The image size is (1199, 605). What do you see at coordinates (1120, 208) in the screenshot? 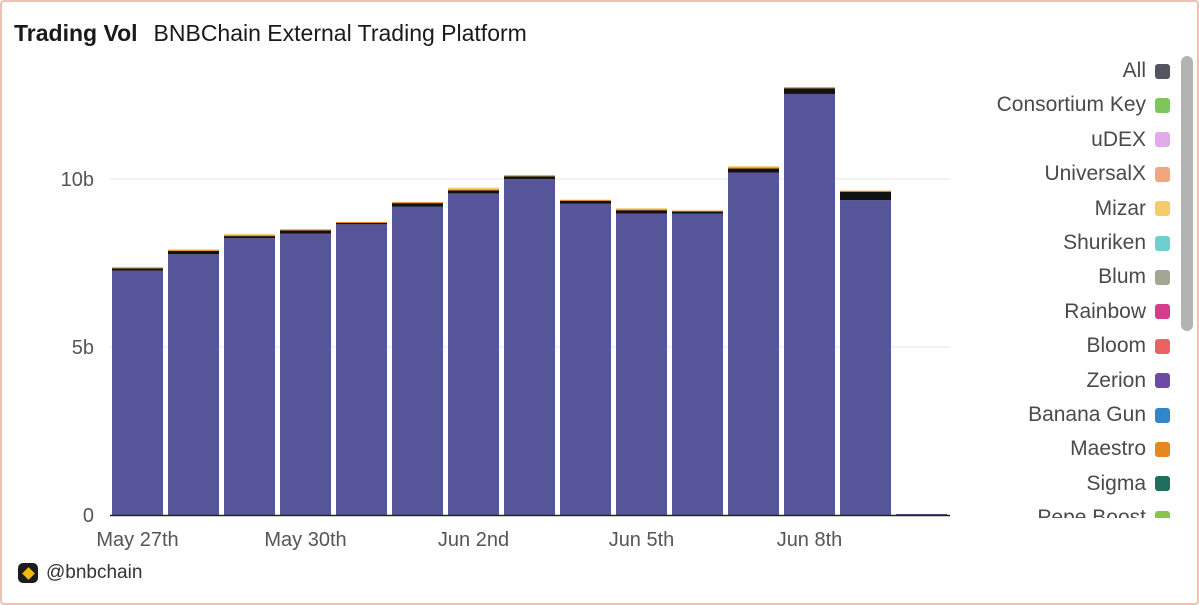
I see `legend-label: Mizar` at bounding box center [1120, 208].